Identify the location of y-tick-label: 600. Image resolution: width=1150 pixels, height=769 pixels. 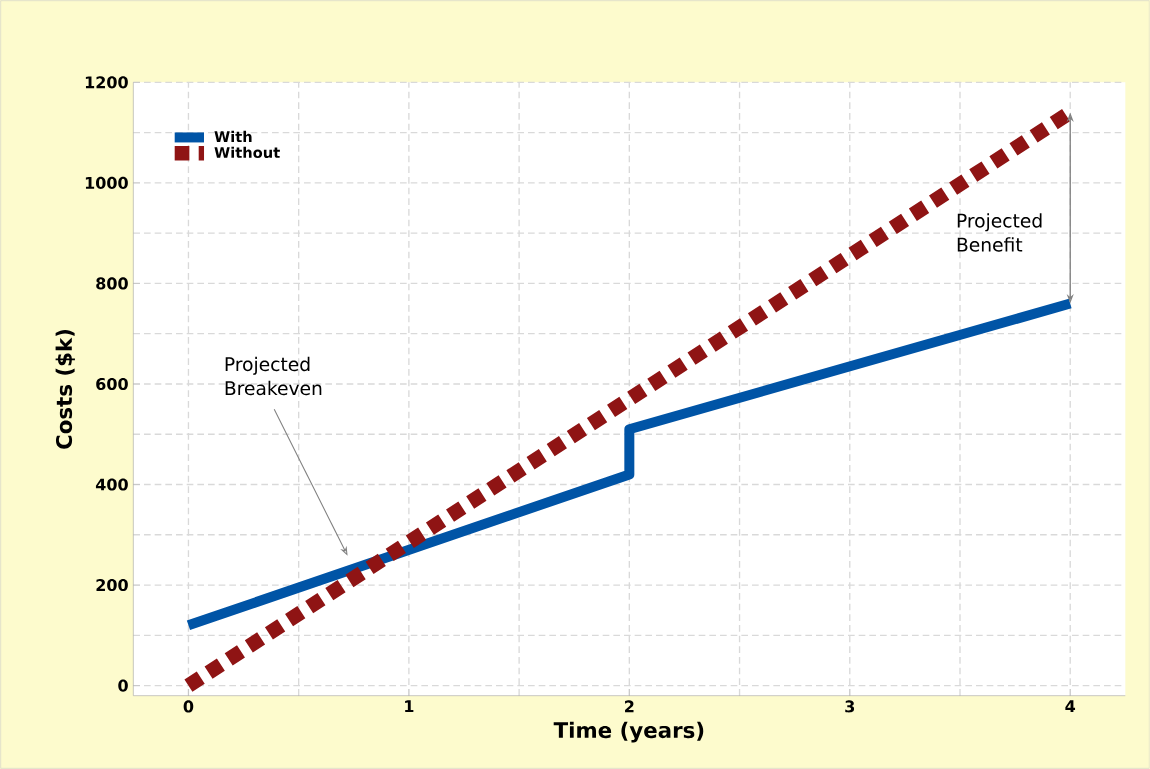
(112, 384).